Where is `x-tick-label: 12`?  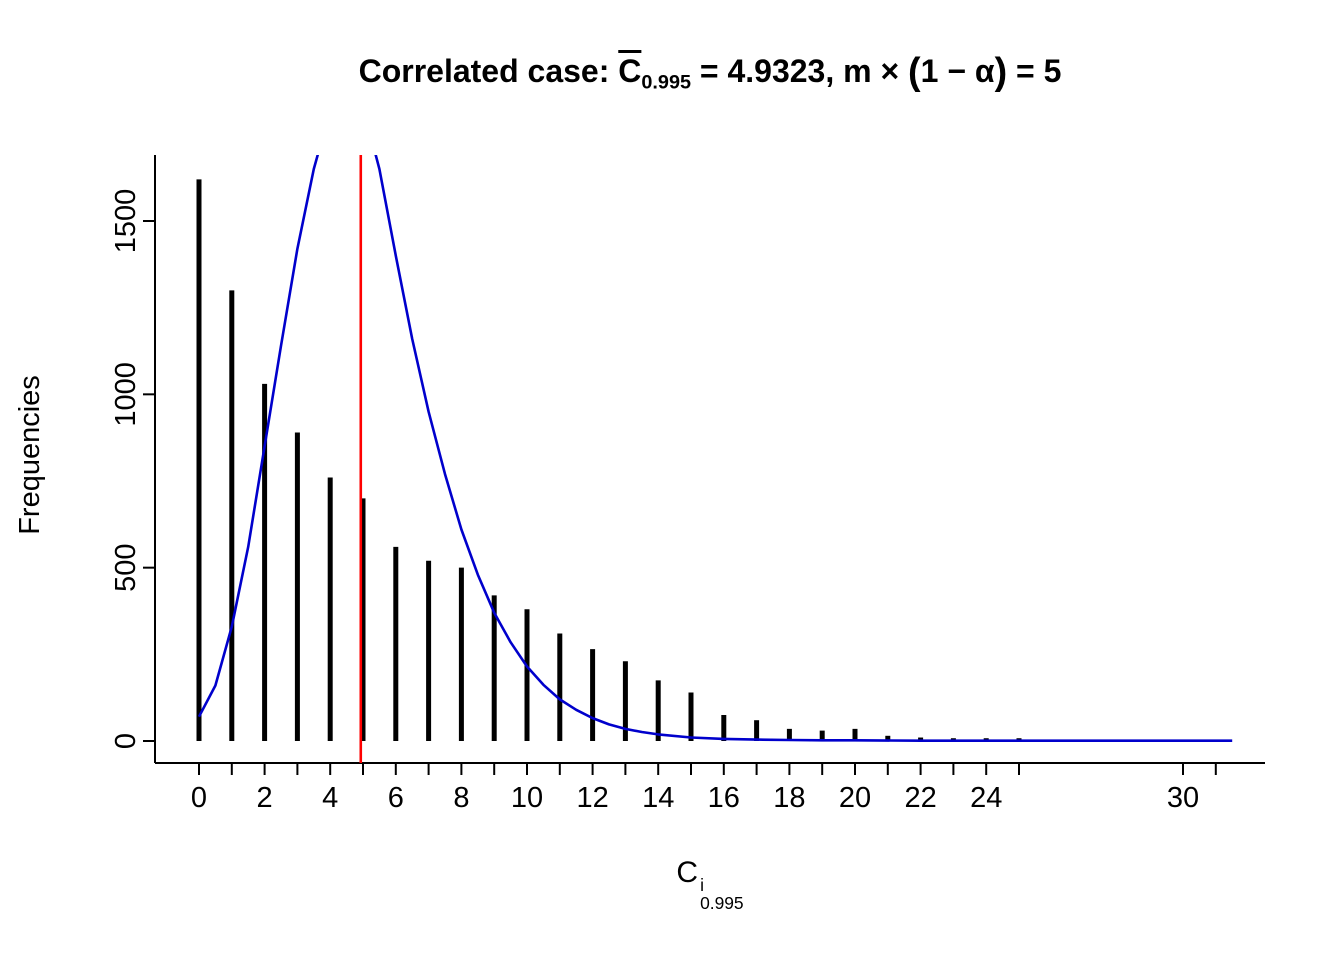
x-tick-label: 12 is located at coordinates (592, 798).